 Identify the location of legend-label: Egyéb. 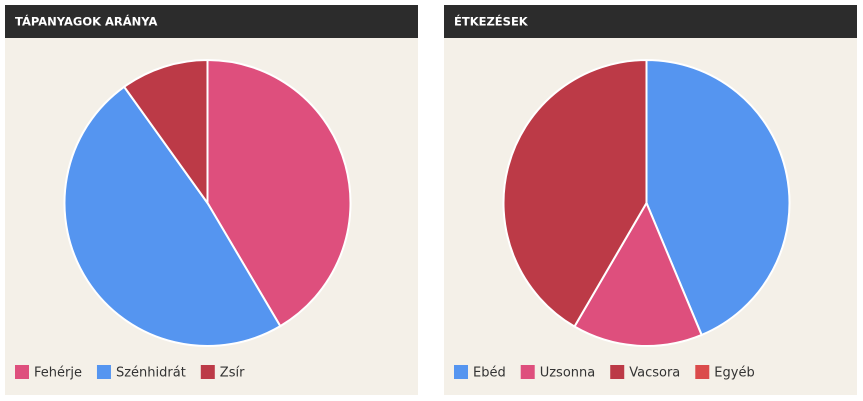
(734, 373).